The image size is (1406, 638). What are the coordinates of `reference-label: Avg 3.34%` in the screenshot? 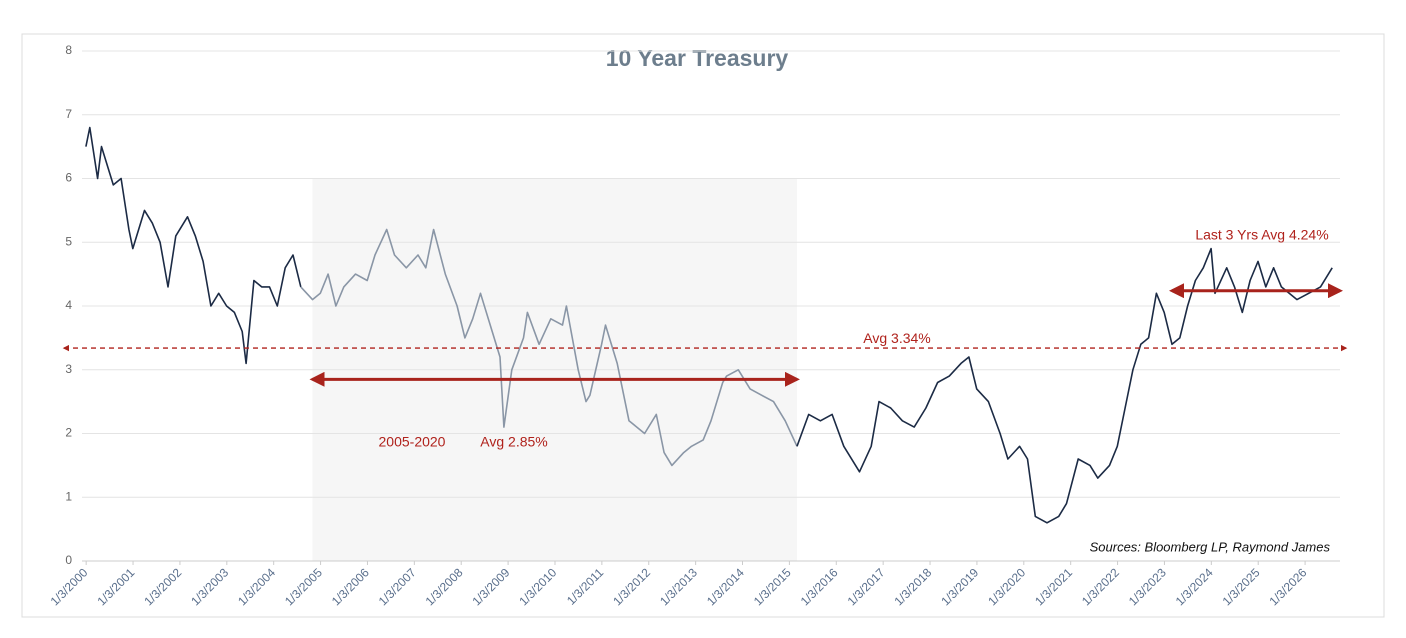 It's located at (896, 338).